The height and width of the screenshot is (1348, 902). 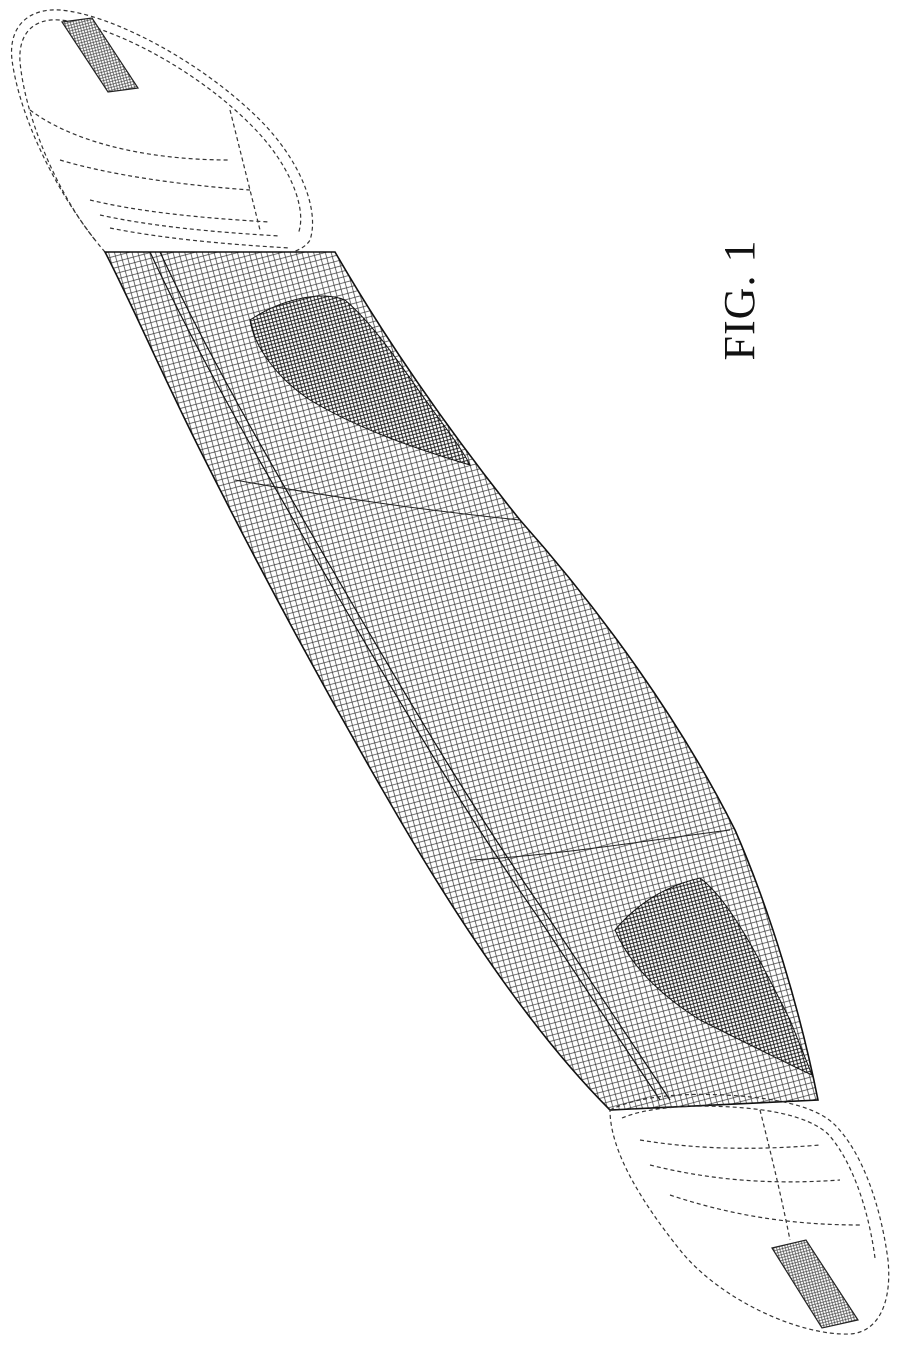 What do you see at coordinates (749, 1214) in the screenshot?
I see `bottom-end-cap` at bounding box center [749, 1214].